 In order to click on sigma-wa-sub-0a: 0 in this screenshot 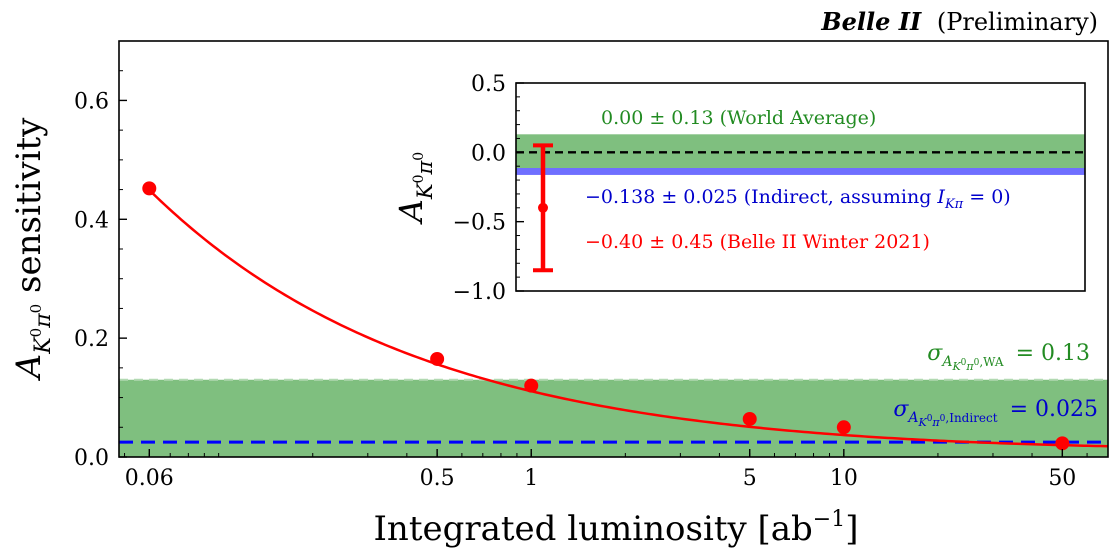, I will do `click(964, 363)`.